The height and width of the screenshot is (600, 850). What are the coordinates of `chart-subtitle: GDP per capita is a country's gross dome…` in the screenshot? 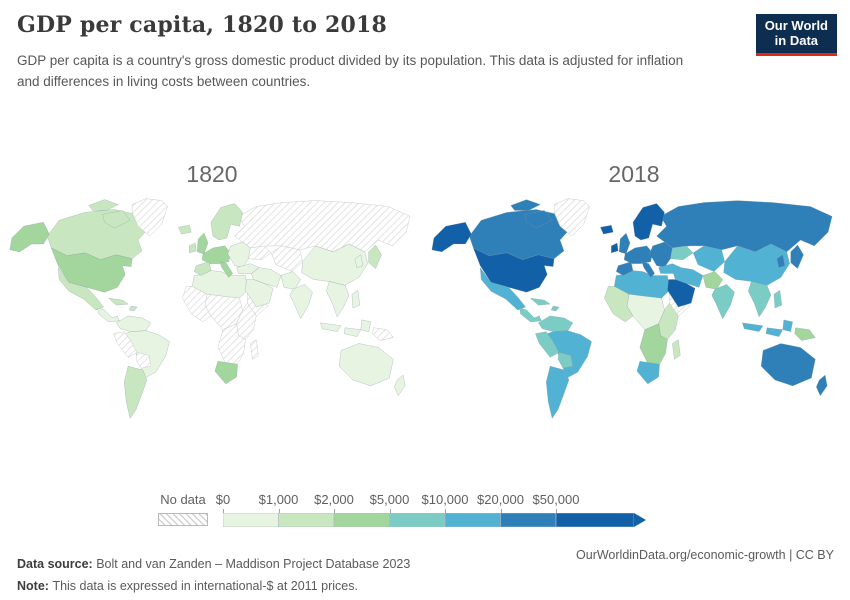 It's located at (350, 72).